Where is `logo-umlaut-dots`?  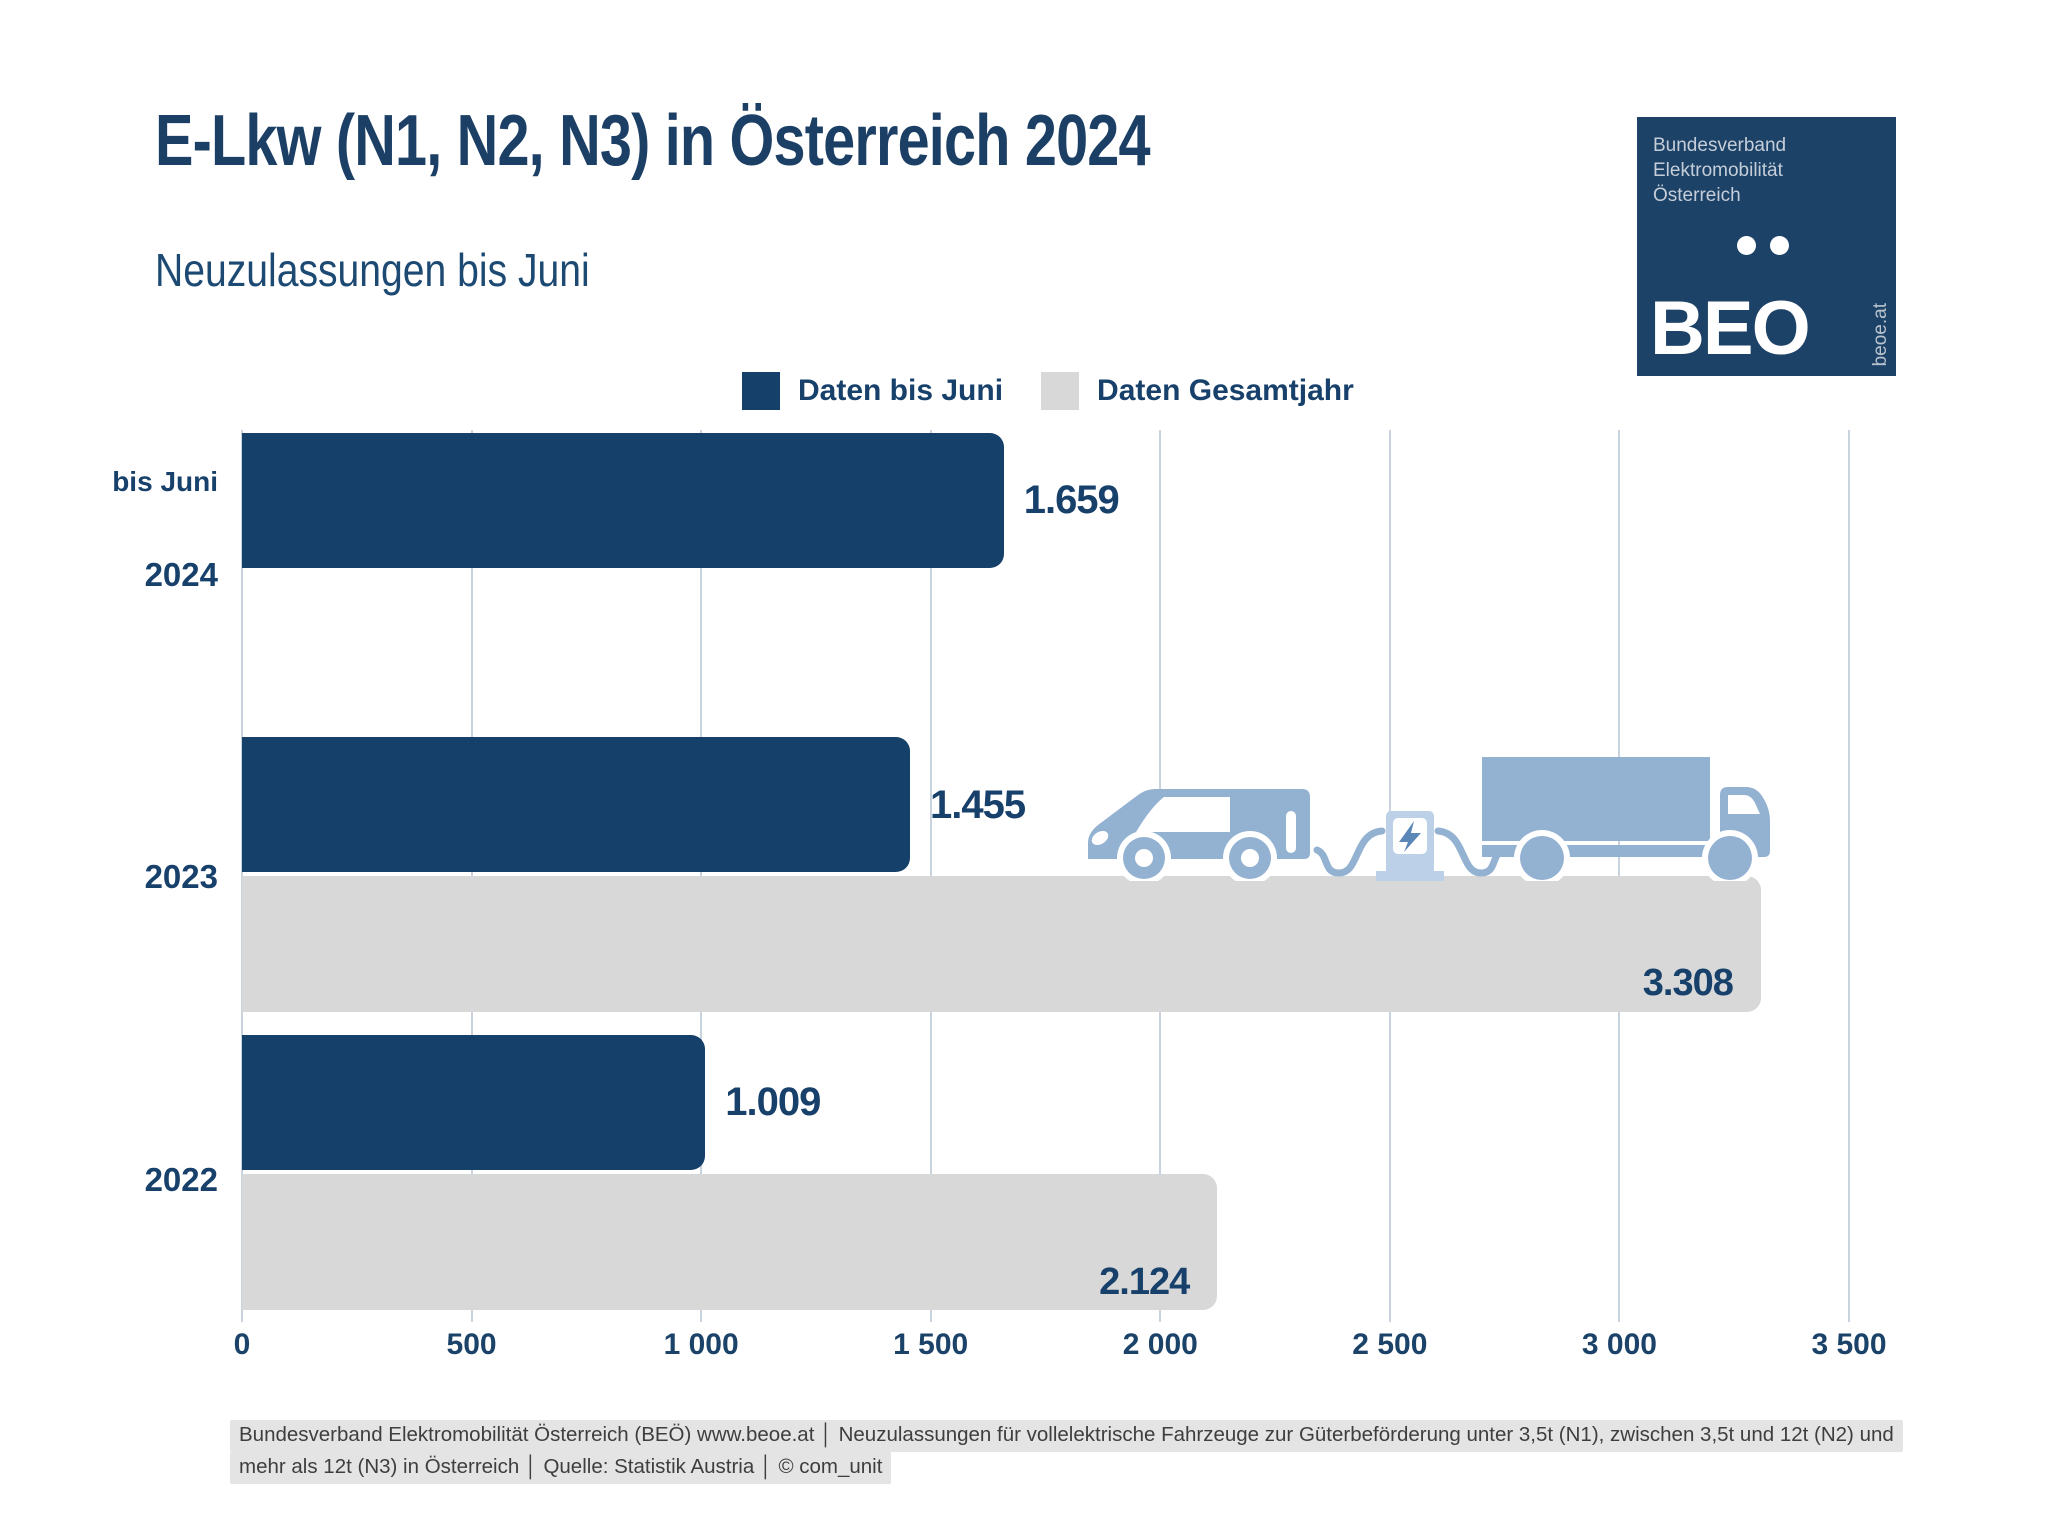
logo-umlaut-dots is located at coordinates (1766, 246).